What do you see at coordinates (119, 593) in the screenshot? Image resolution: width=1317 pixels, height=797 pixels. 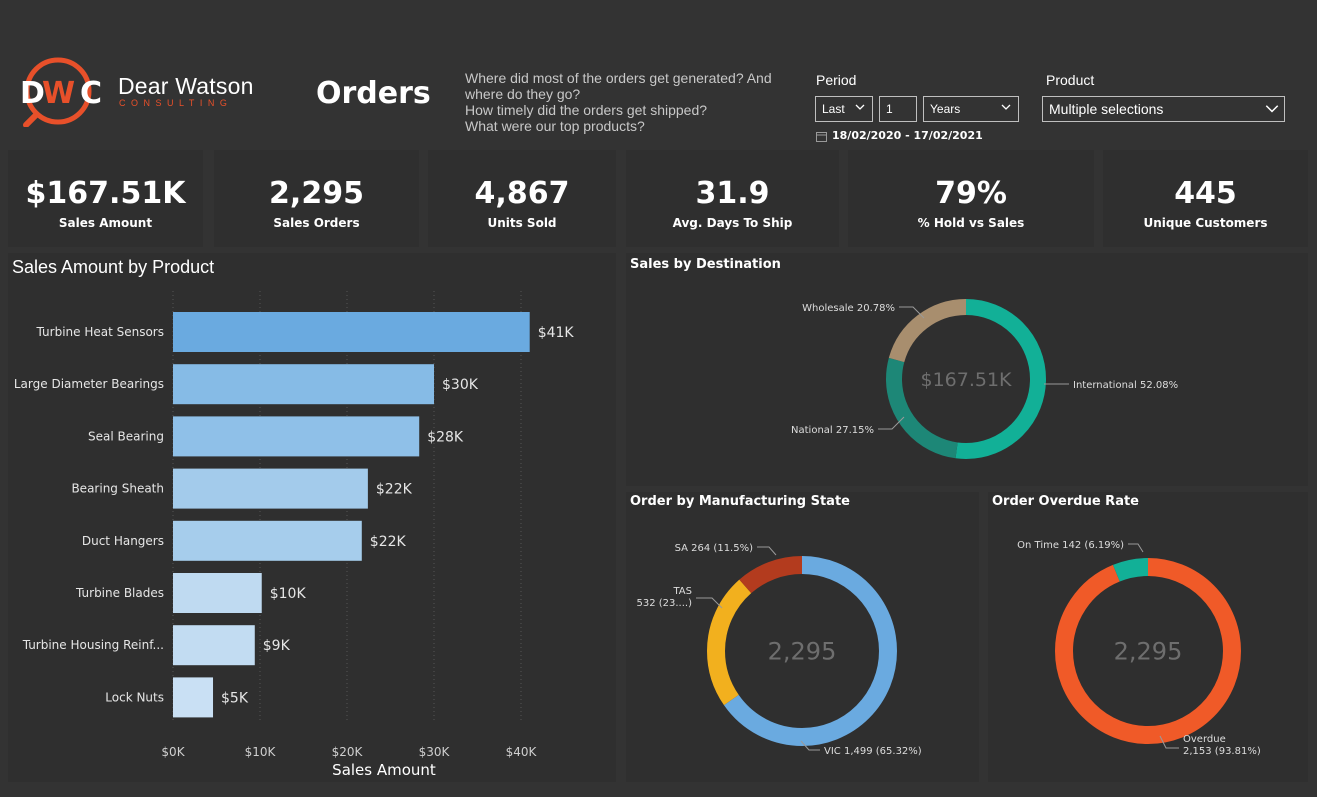 I see `category-label: Turbine Blades` at bounding box center [119, 593].